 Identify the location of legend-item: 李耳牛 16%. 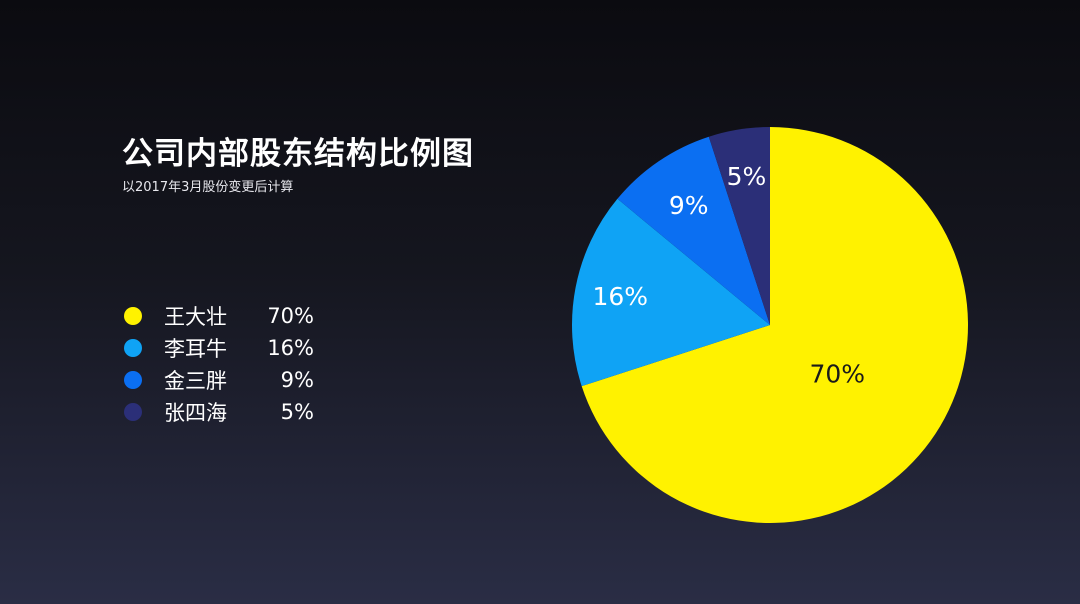
(224, 348).